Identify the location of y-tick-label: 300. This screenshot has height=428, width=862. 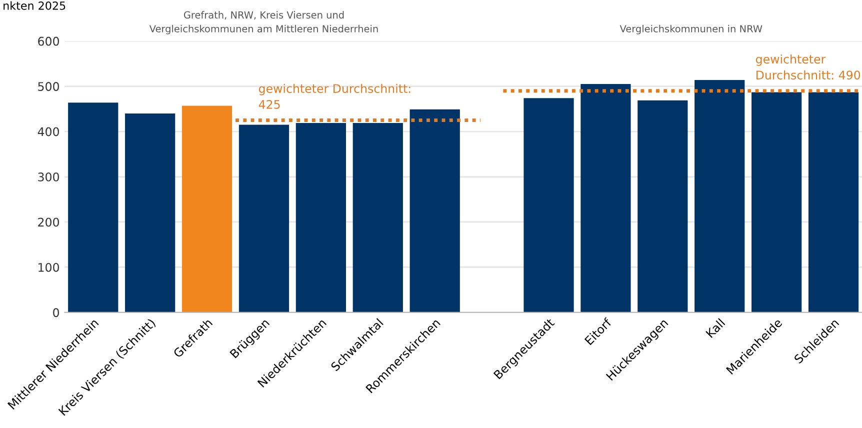
(49, 177).